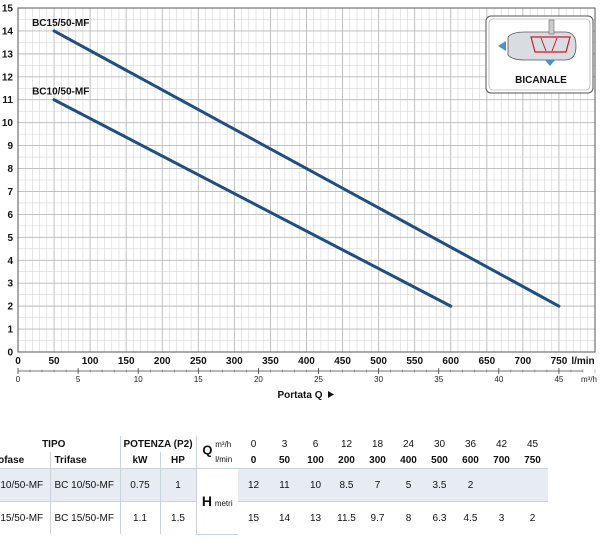 Image resolution: width=600 pixels, height=544 pixels. I want to click on row2-h-6: 6.3, so click(439, 517).